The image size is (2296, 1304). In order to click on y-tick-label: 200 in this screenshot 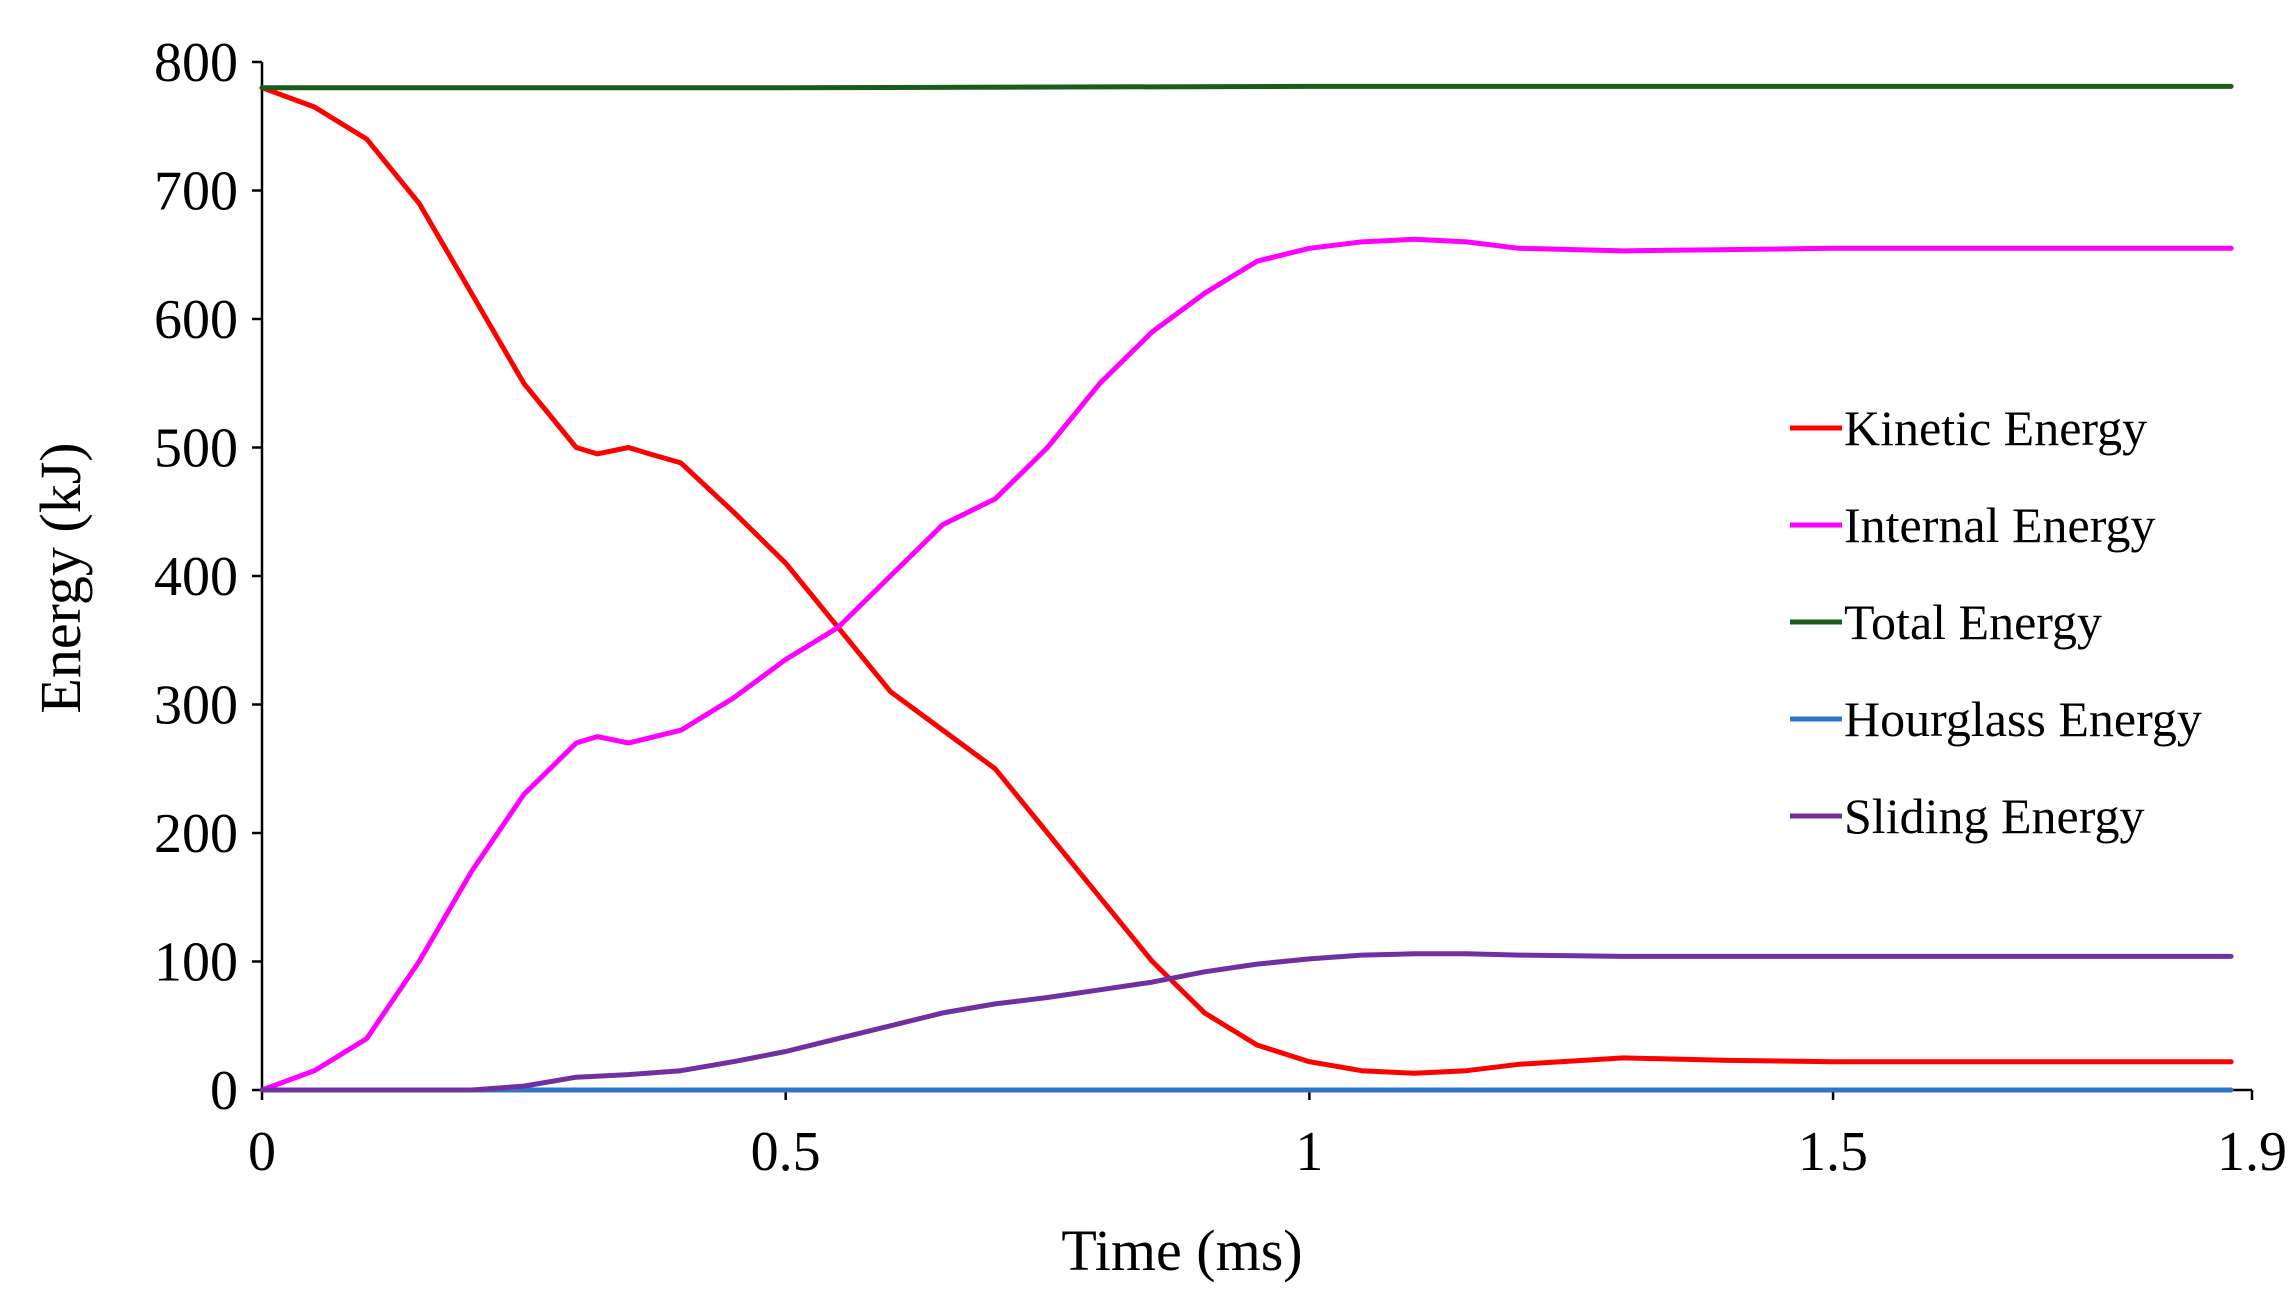, I will do `click(196, 834)`.